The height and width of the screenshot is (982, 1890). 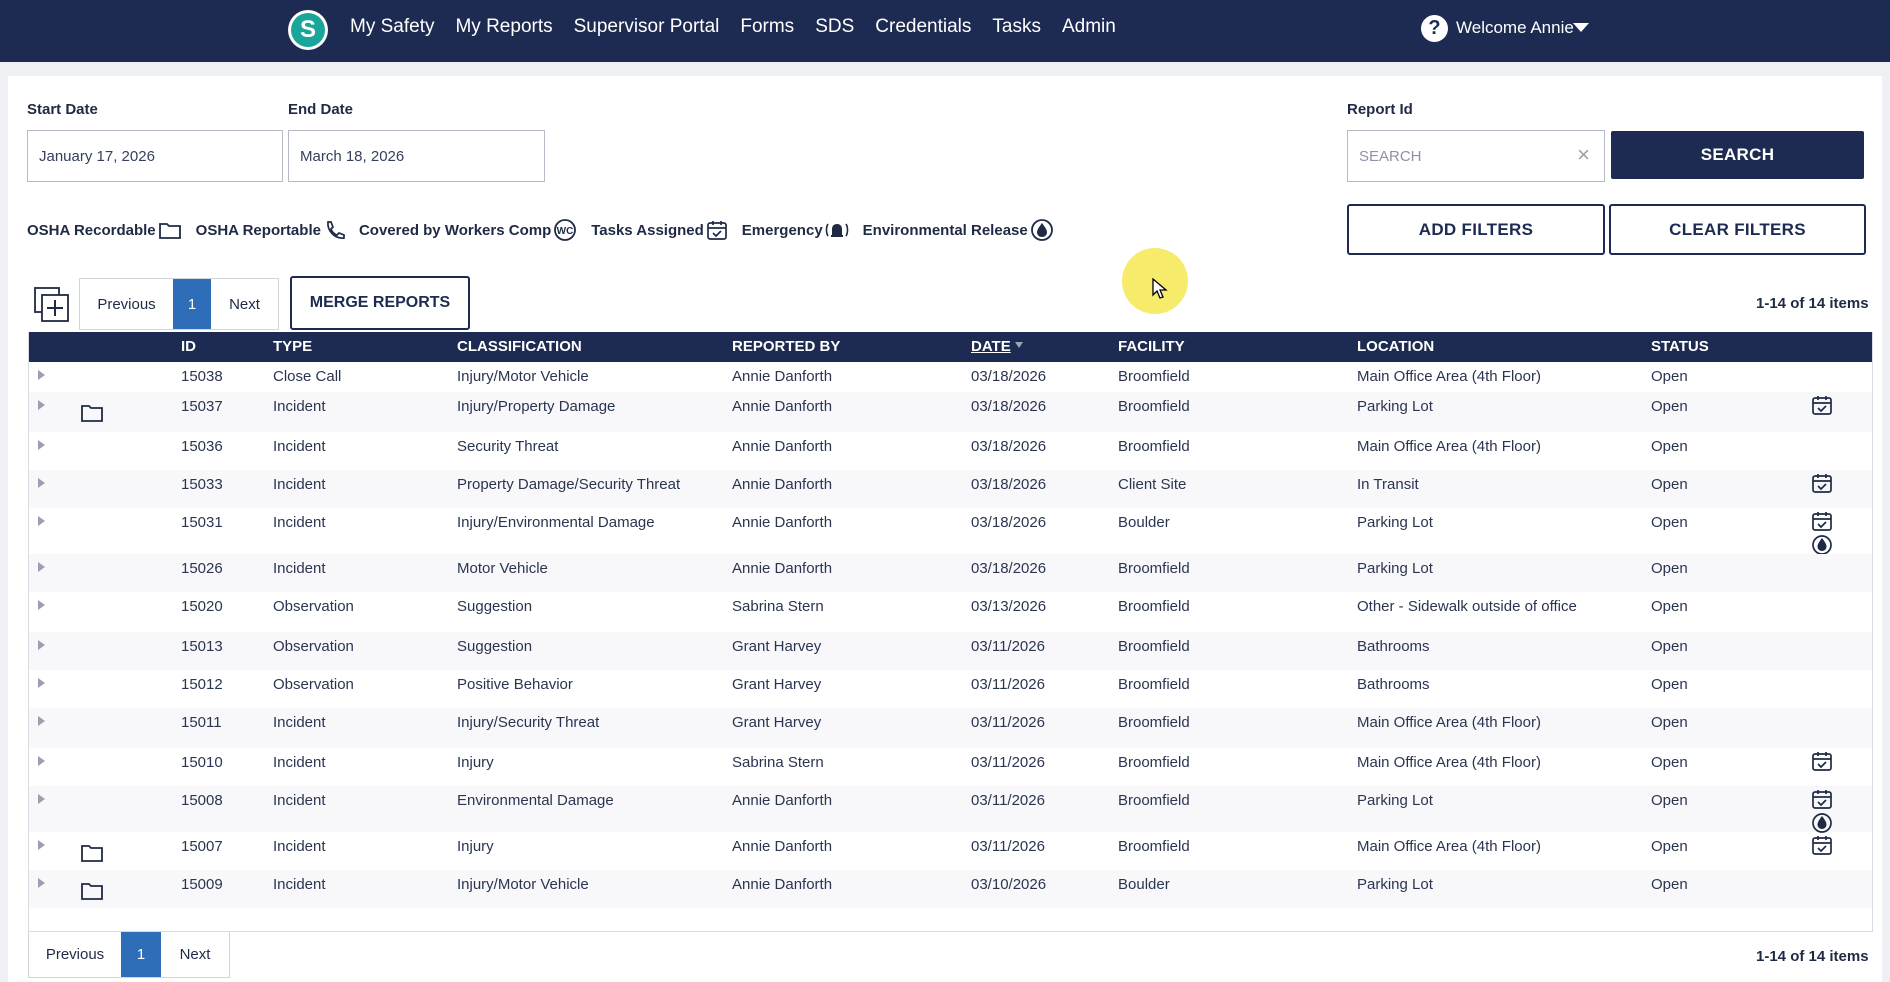 I want to click on welcome-user-menu: Welcome Annie, so click(x=1515, y=27).